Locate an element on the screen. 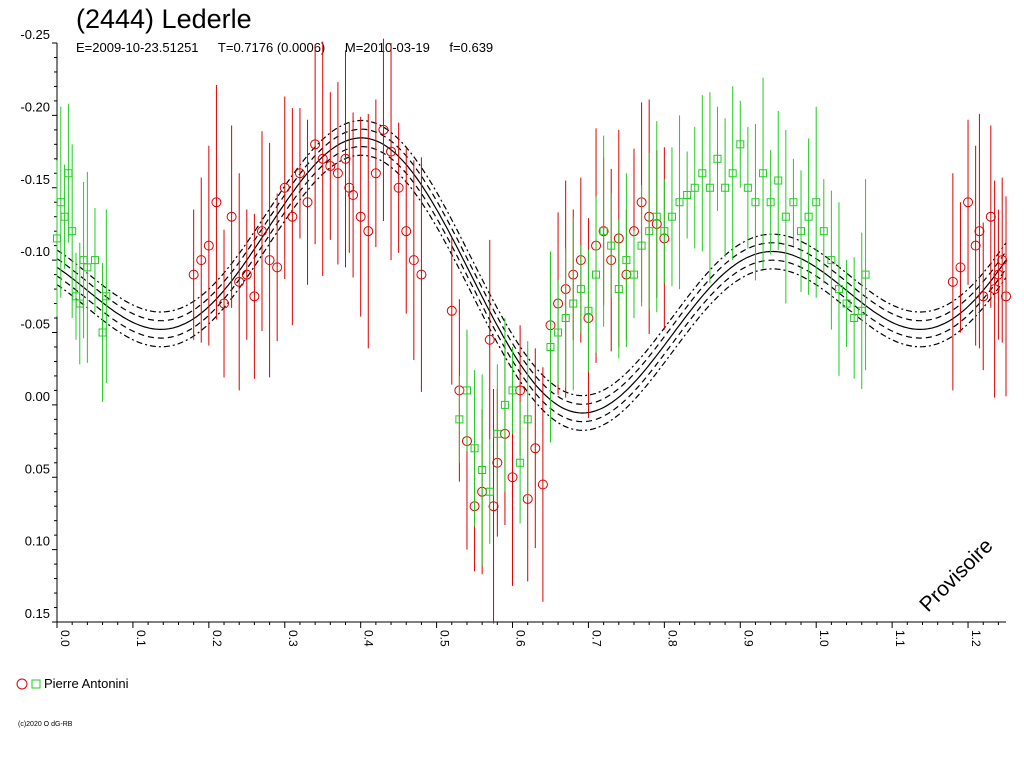 This screenshot has width=1024, height=768. provisoire-watermark: Provisoire is located at coordinates (956, 575).